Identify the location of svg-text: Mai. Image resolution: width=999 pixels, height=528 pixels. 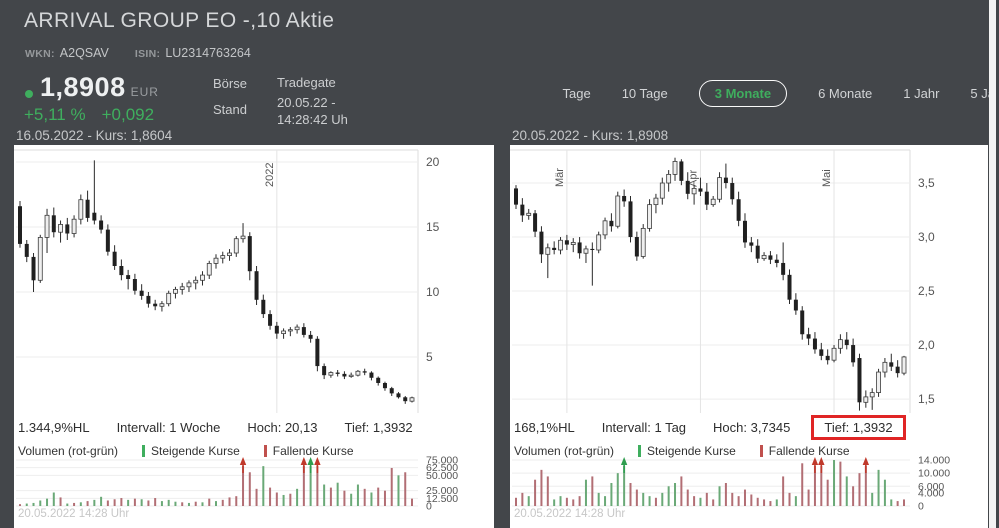
(827, 178).